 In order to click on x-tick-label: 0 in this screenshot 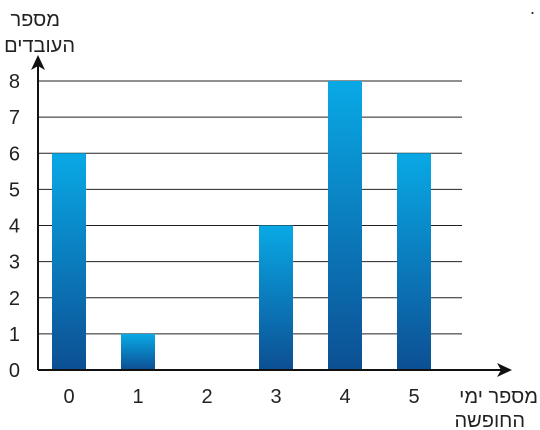, I will do `click(68, 397)`.